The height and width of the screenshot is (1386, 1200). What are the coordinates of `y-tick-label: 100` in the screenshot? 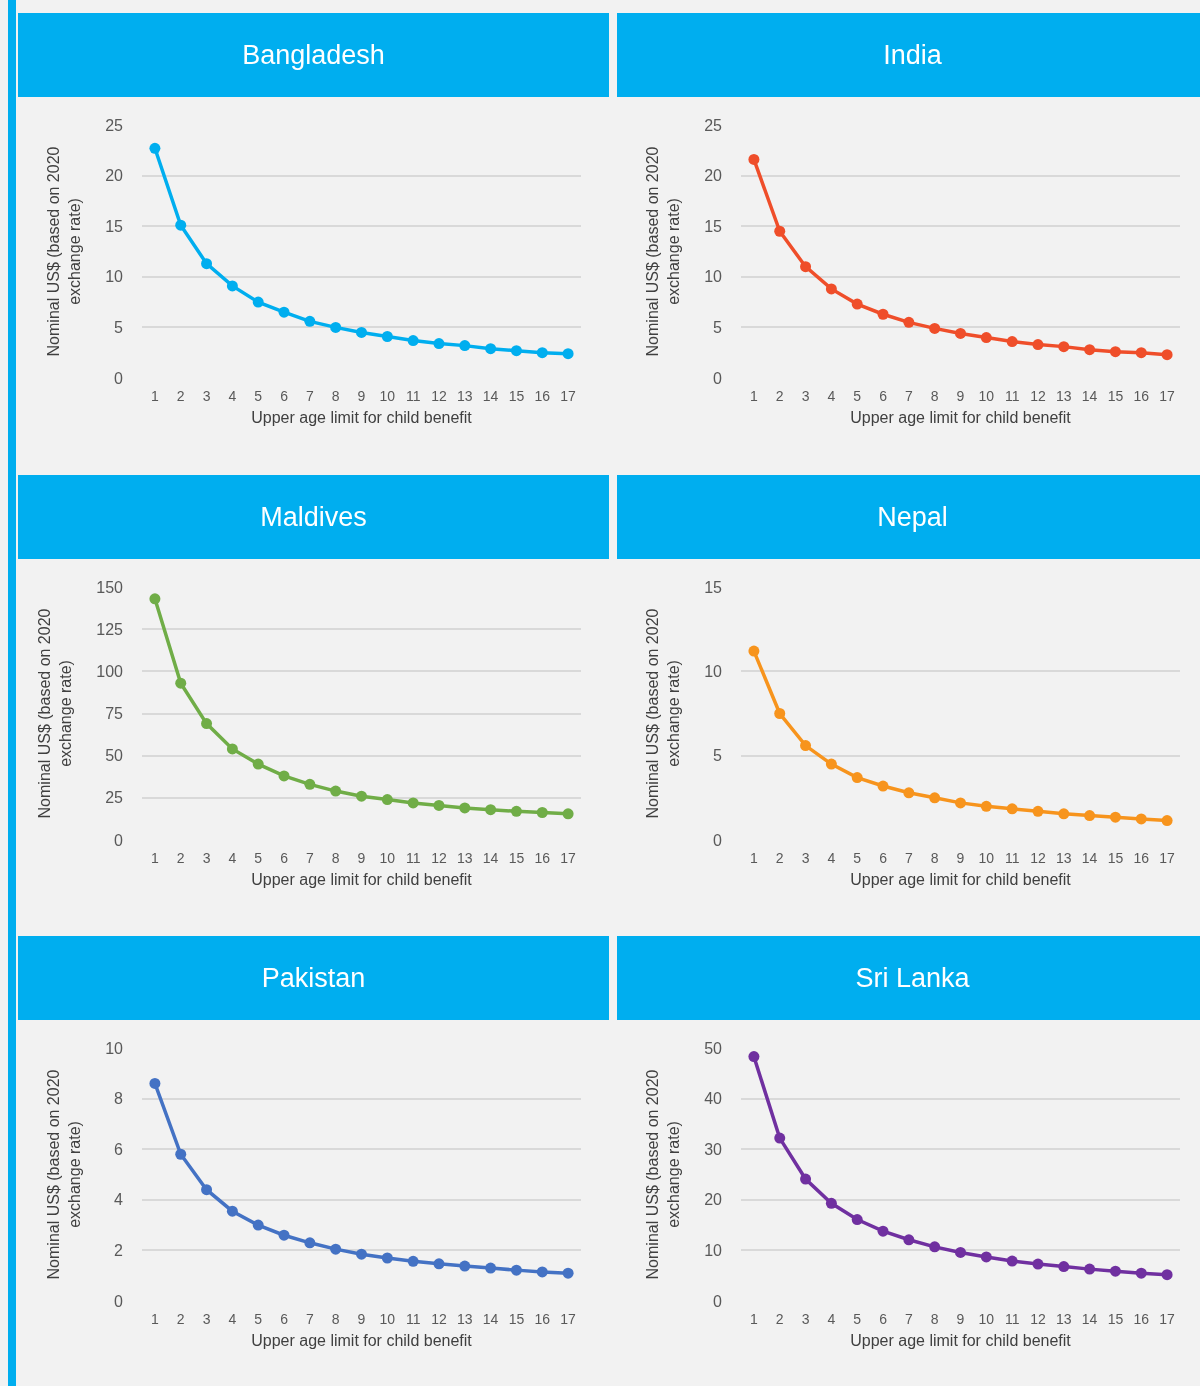 It's located at (110, 671).